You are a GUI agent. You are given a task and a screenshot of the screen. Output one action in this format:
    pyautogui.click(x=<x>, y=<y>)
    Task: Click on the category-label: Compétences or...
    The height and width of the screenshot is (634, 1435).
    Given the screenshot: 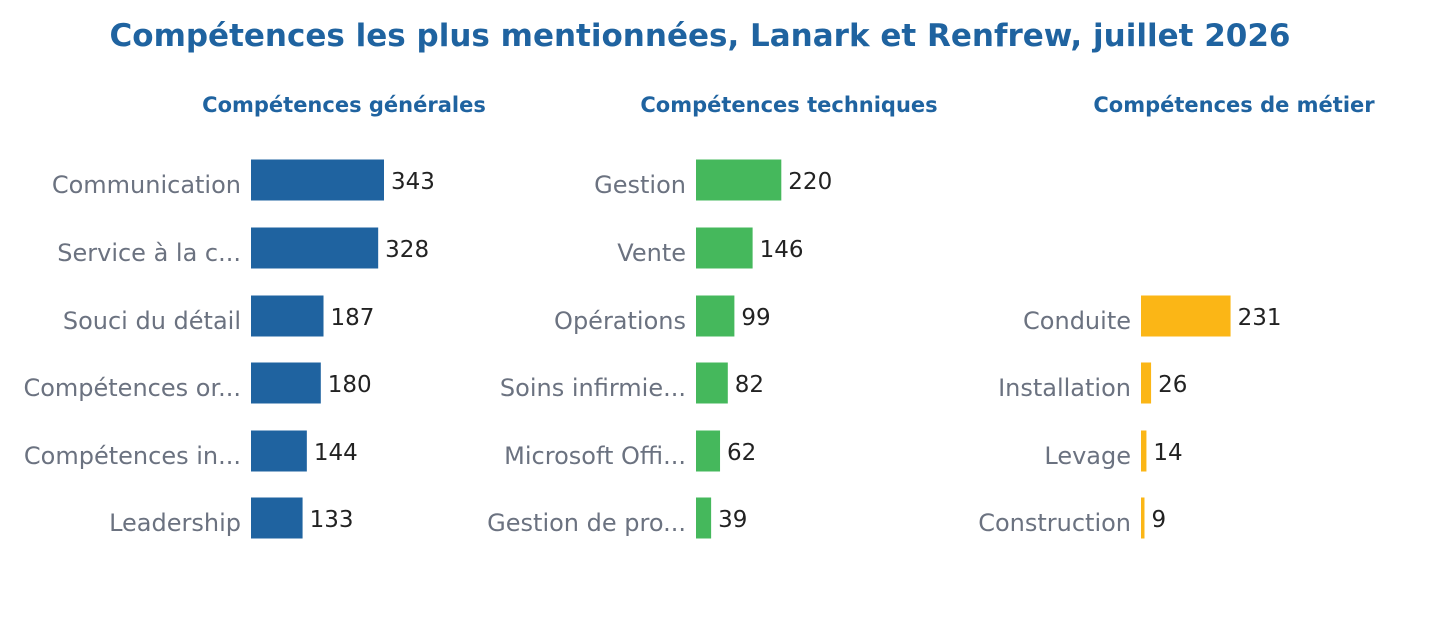 What is the action you would take?
    pyautogui.click(x=132, y=388)
    